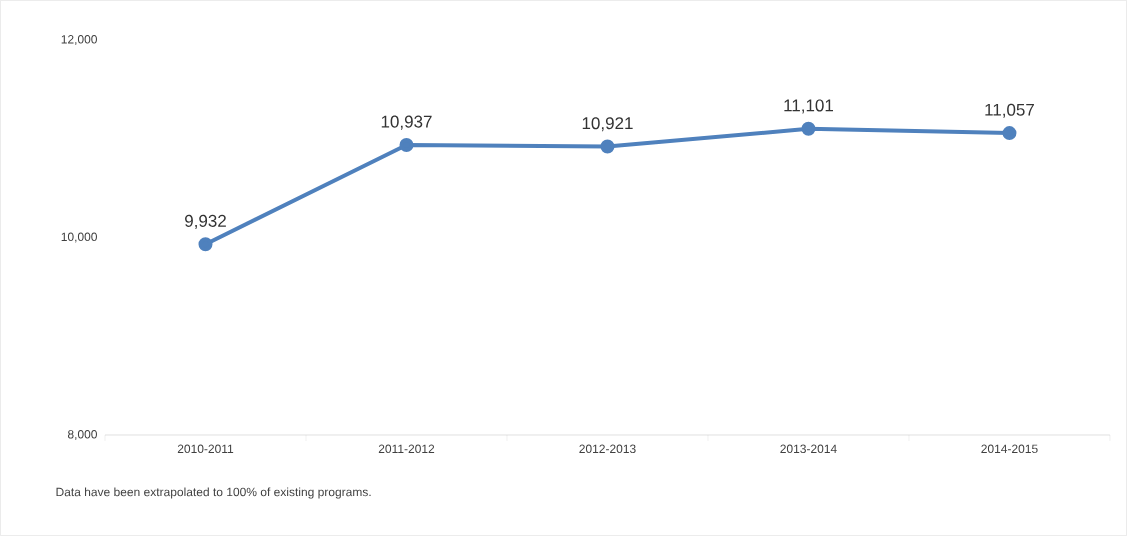  What do you see at coordinates (607, 124) in the screenshot?
I see `data-label: 10,921` at bounding box center [607, 124].